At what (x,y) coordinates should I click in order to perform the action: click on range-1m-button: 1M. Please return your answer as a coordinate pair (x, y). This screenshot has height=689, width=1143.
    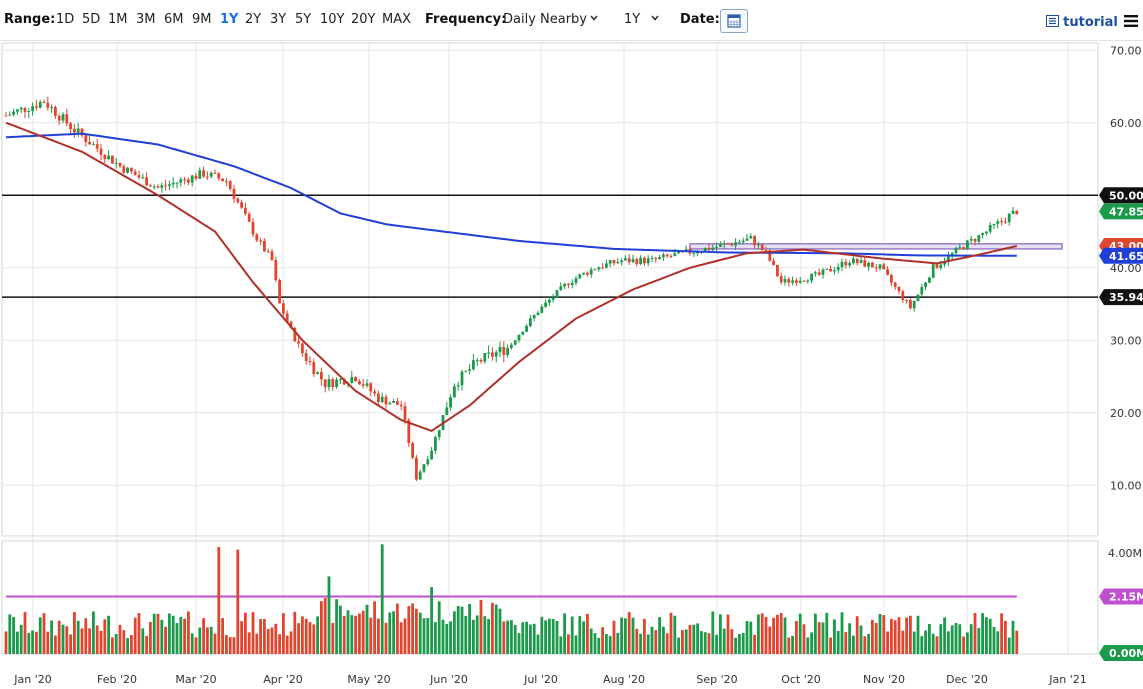
    Looking at the image, I should click on (118, 19).